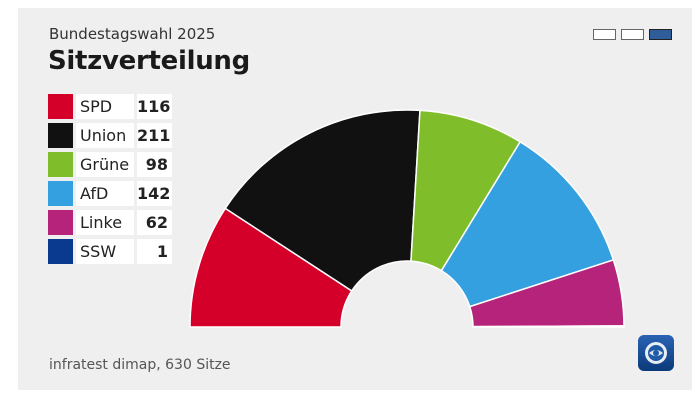  What do you see at coordinates (105, 135) in the screenshot?
I see `legend-party: Union` at bounding box center [105, 135].